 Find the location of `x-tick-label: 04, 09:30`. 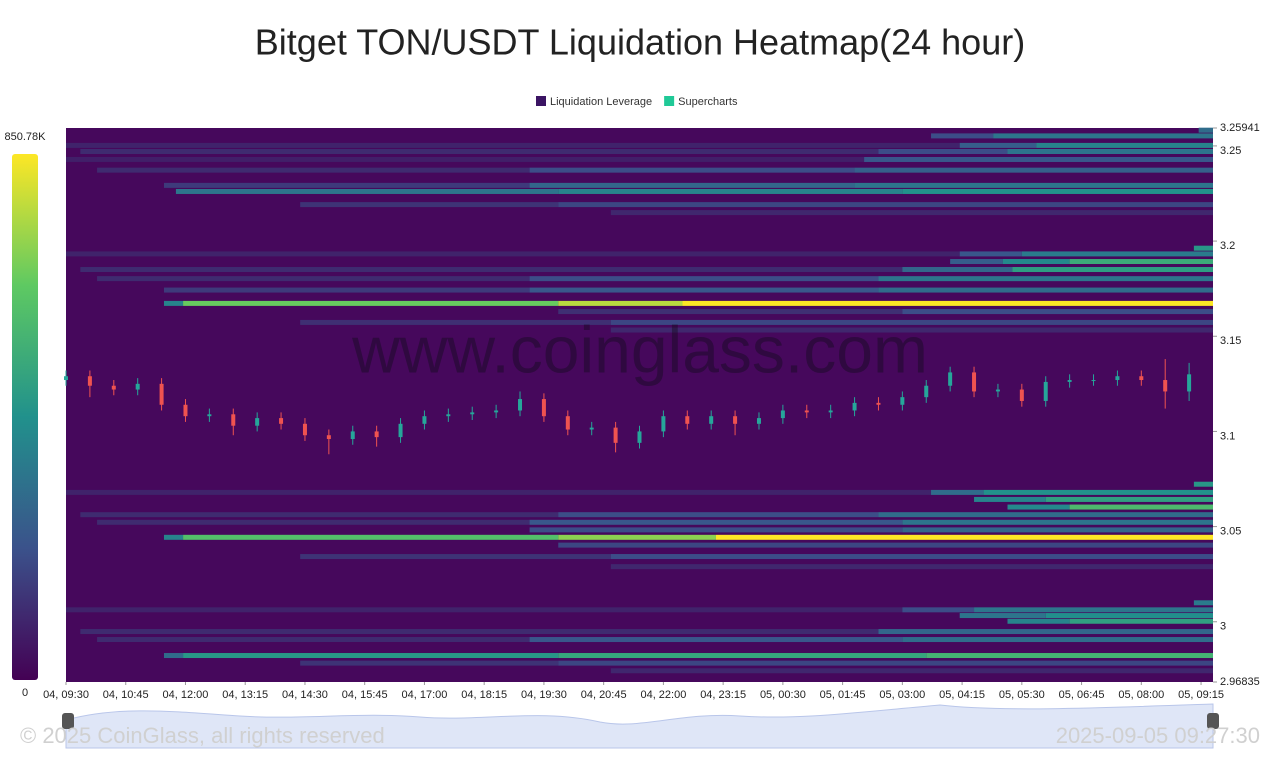

x-tick-label: 04, 09:30 is located at coordinates (66, 695).